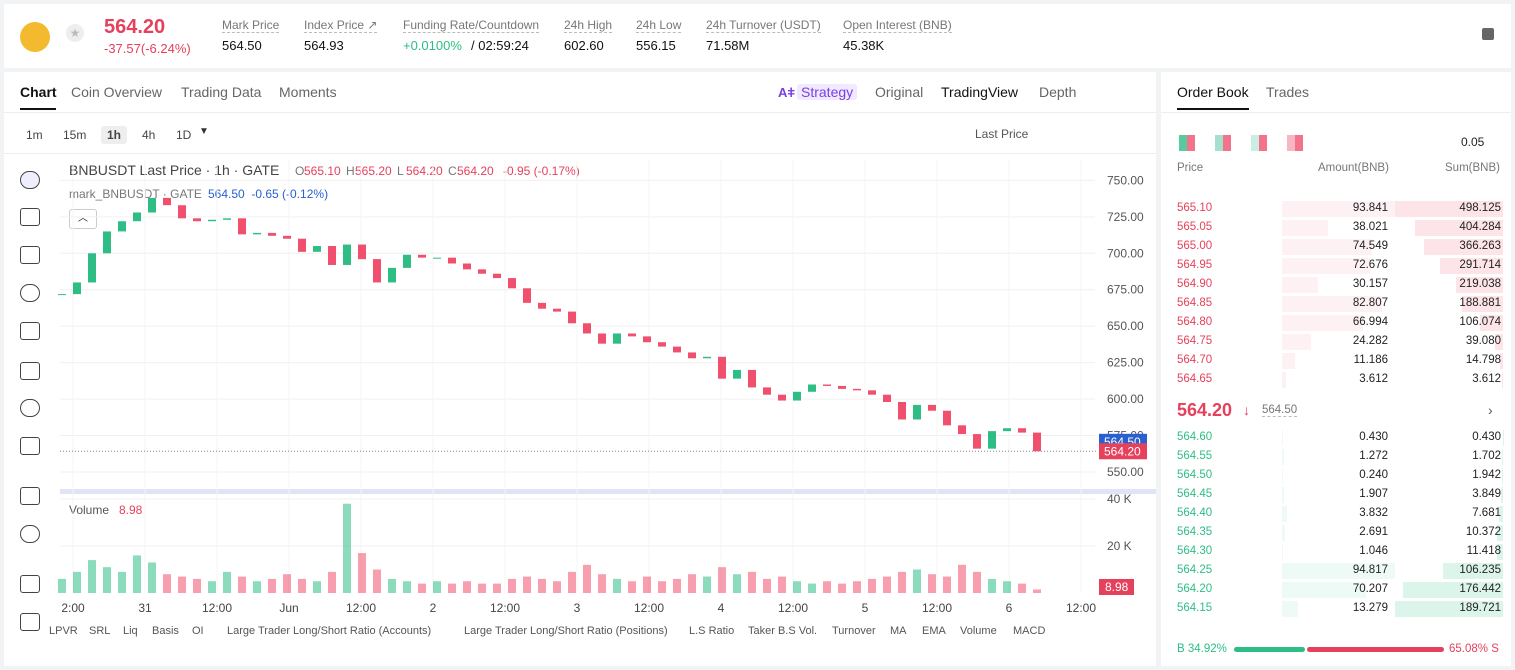 The image size is (1515, 670). Describe the element at coordinates (827, 92) in the screenshot. I see `view-tab: Strategy` at that location.